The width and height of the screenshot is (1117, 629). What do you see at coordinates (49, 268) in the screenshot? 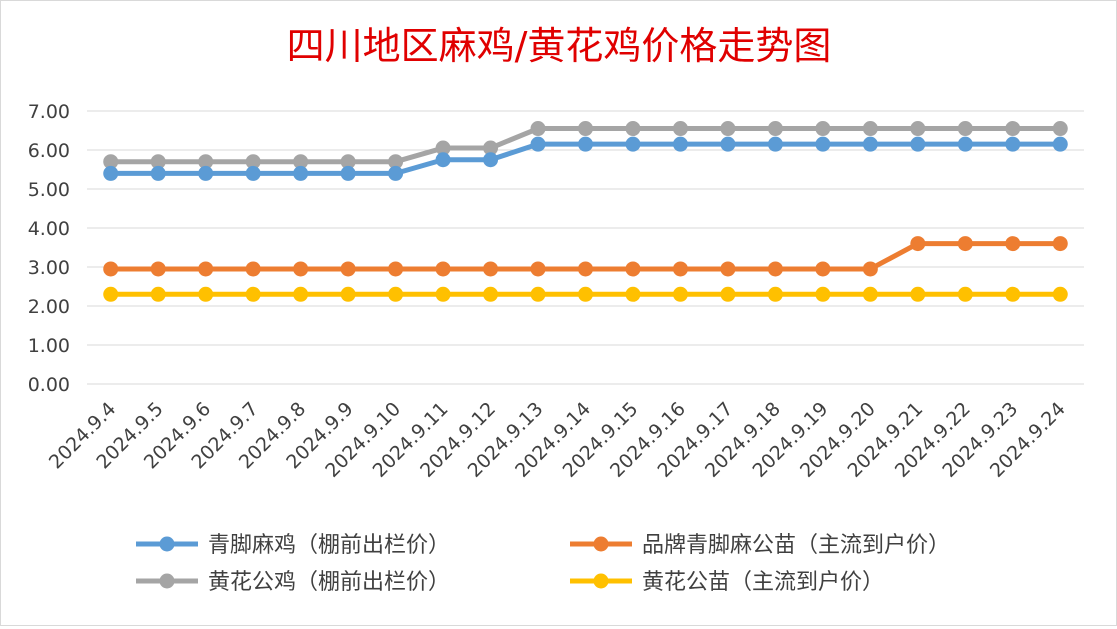
I see `y-tick-label: 3.00` at bounding box center [49, 268].